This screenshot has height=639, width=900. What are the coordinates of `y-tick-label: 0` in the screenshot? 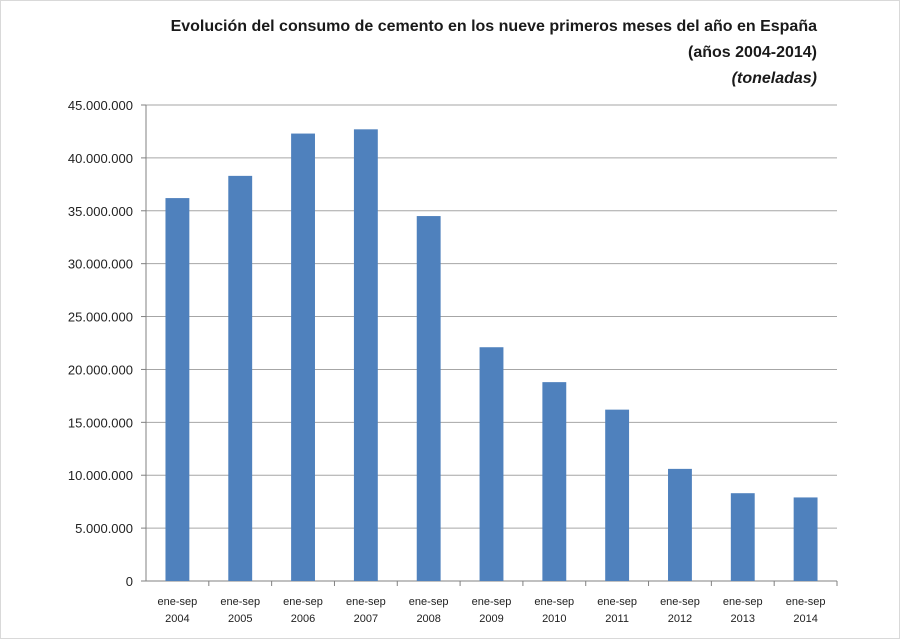 It's located at (129, 581).